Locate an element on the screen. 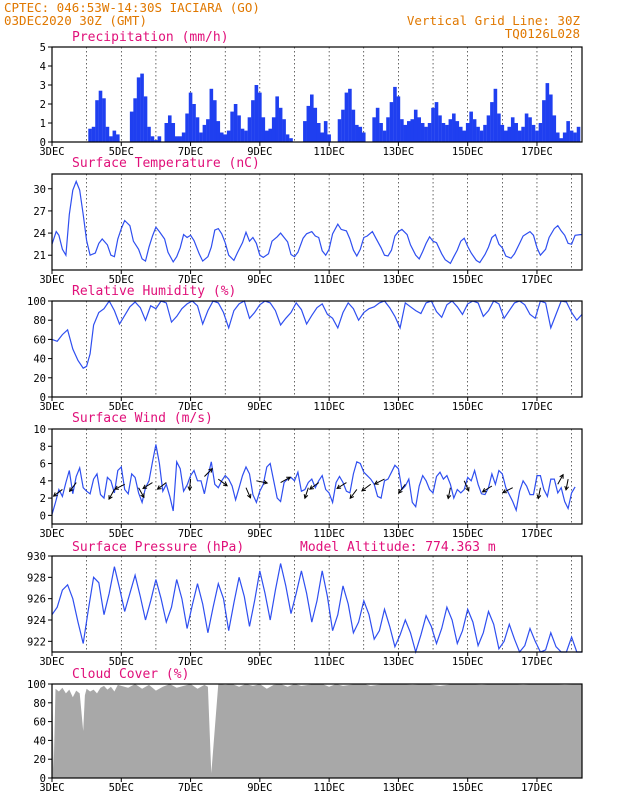 The image size is (618, 800). humidity-xtick-label: 17DEC is located at coordinates (537, 407).